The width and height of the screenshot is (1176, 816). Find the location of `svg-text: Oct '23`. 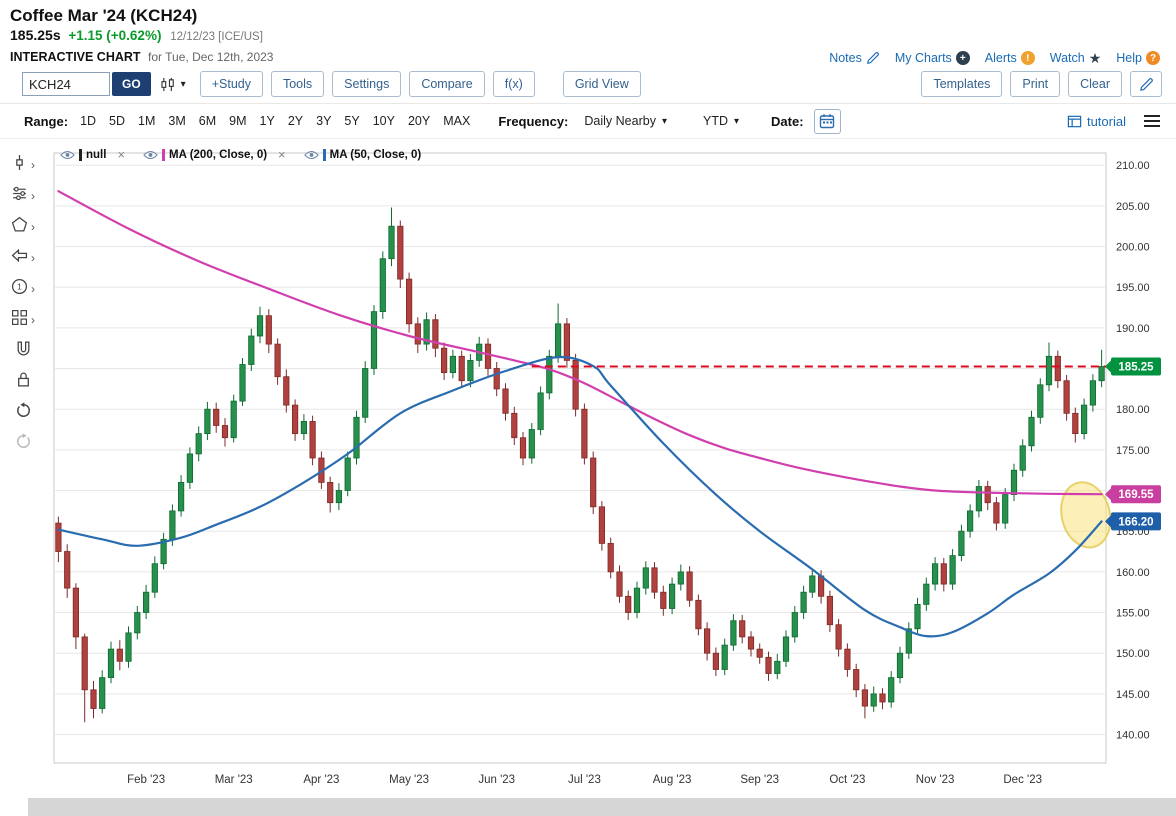

svg-text: Oct '23 is located at coordinates (847, 780).